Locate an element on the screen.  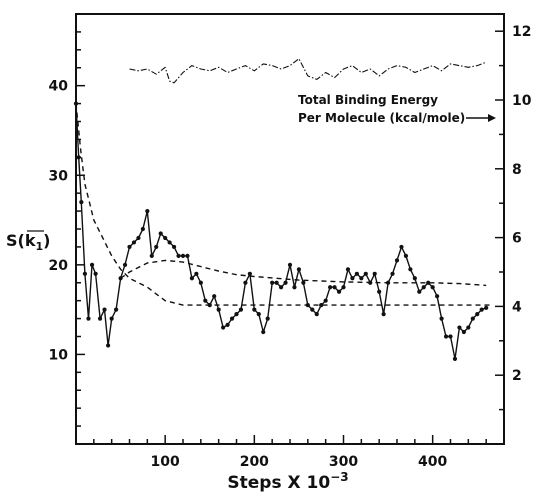
annotation-line-1: Total Binding Energy is located at coordinates (368, 100).